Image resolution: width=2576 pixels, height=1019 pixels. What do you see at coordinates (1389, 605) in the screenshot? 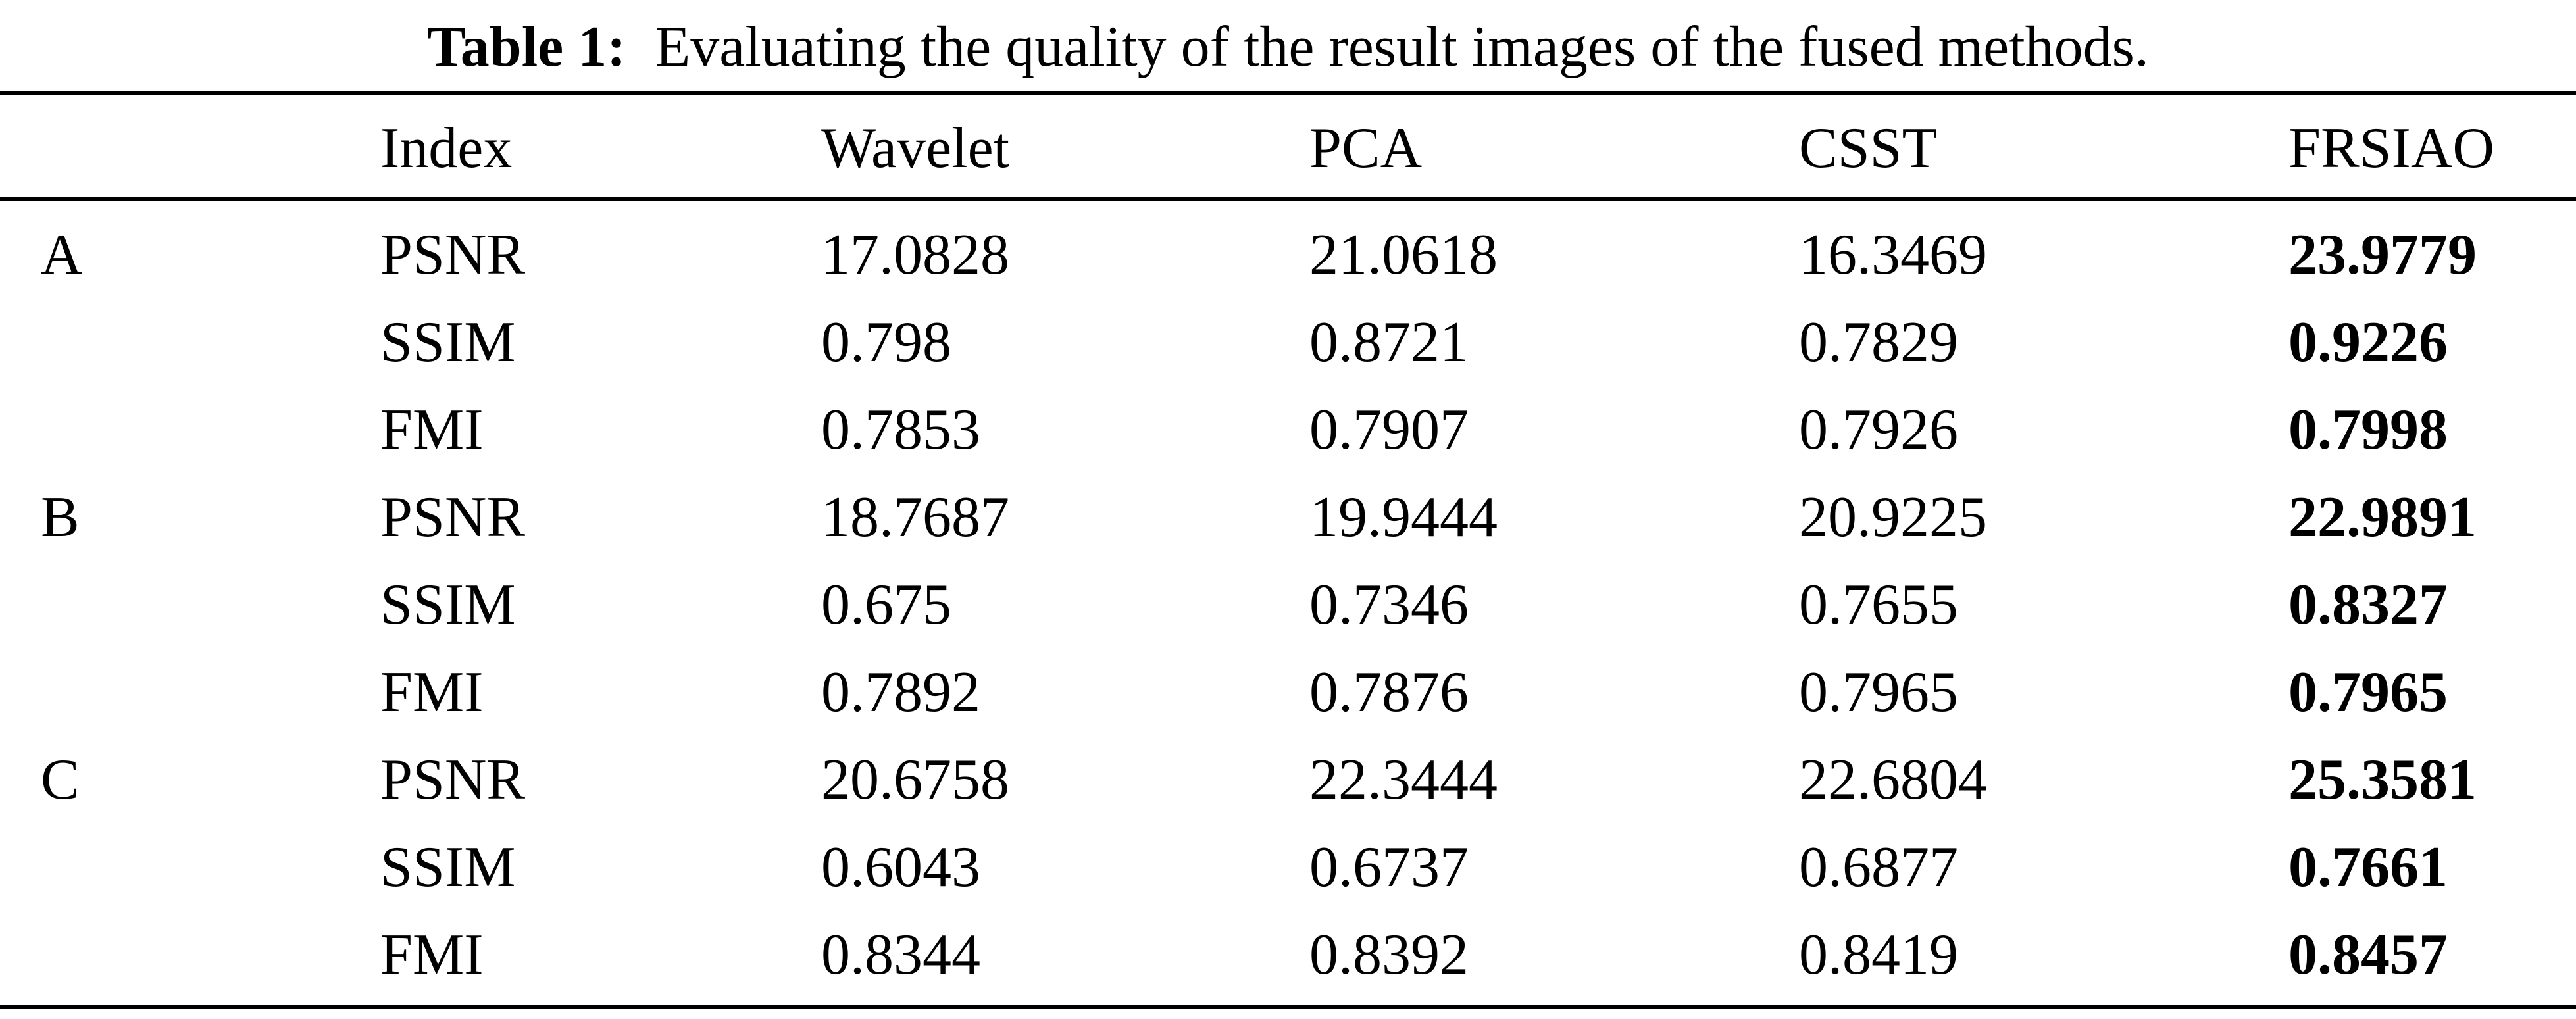
I see `cell-pca: 0.7346` at bounding box center [1389, 605].